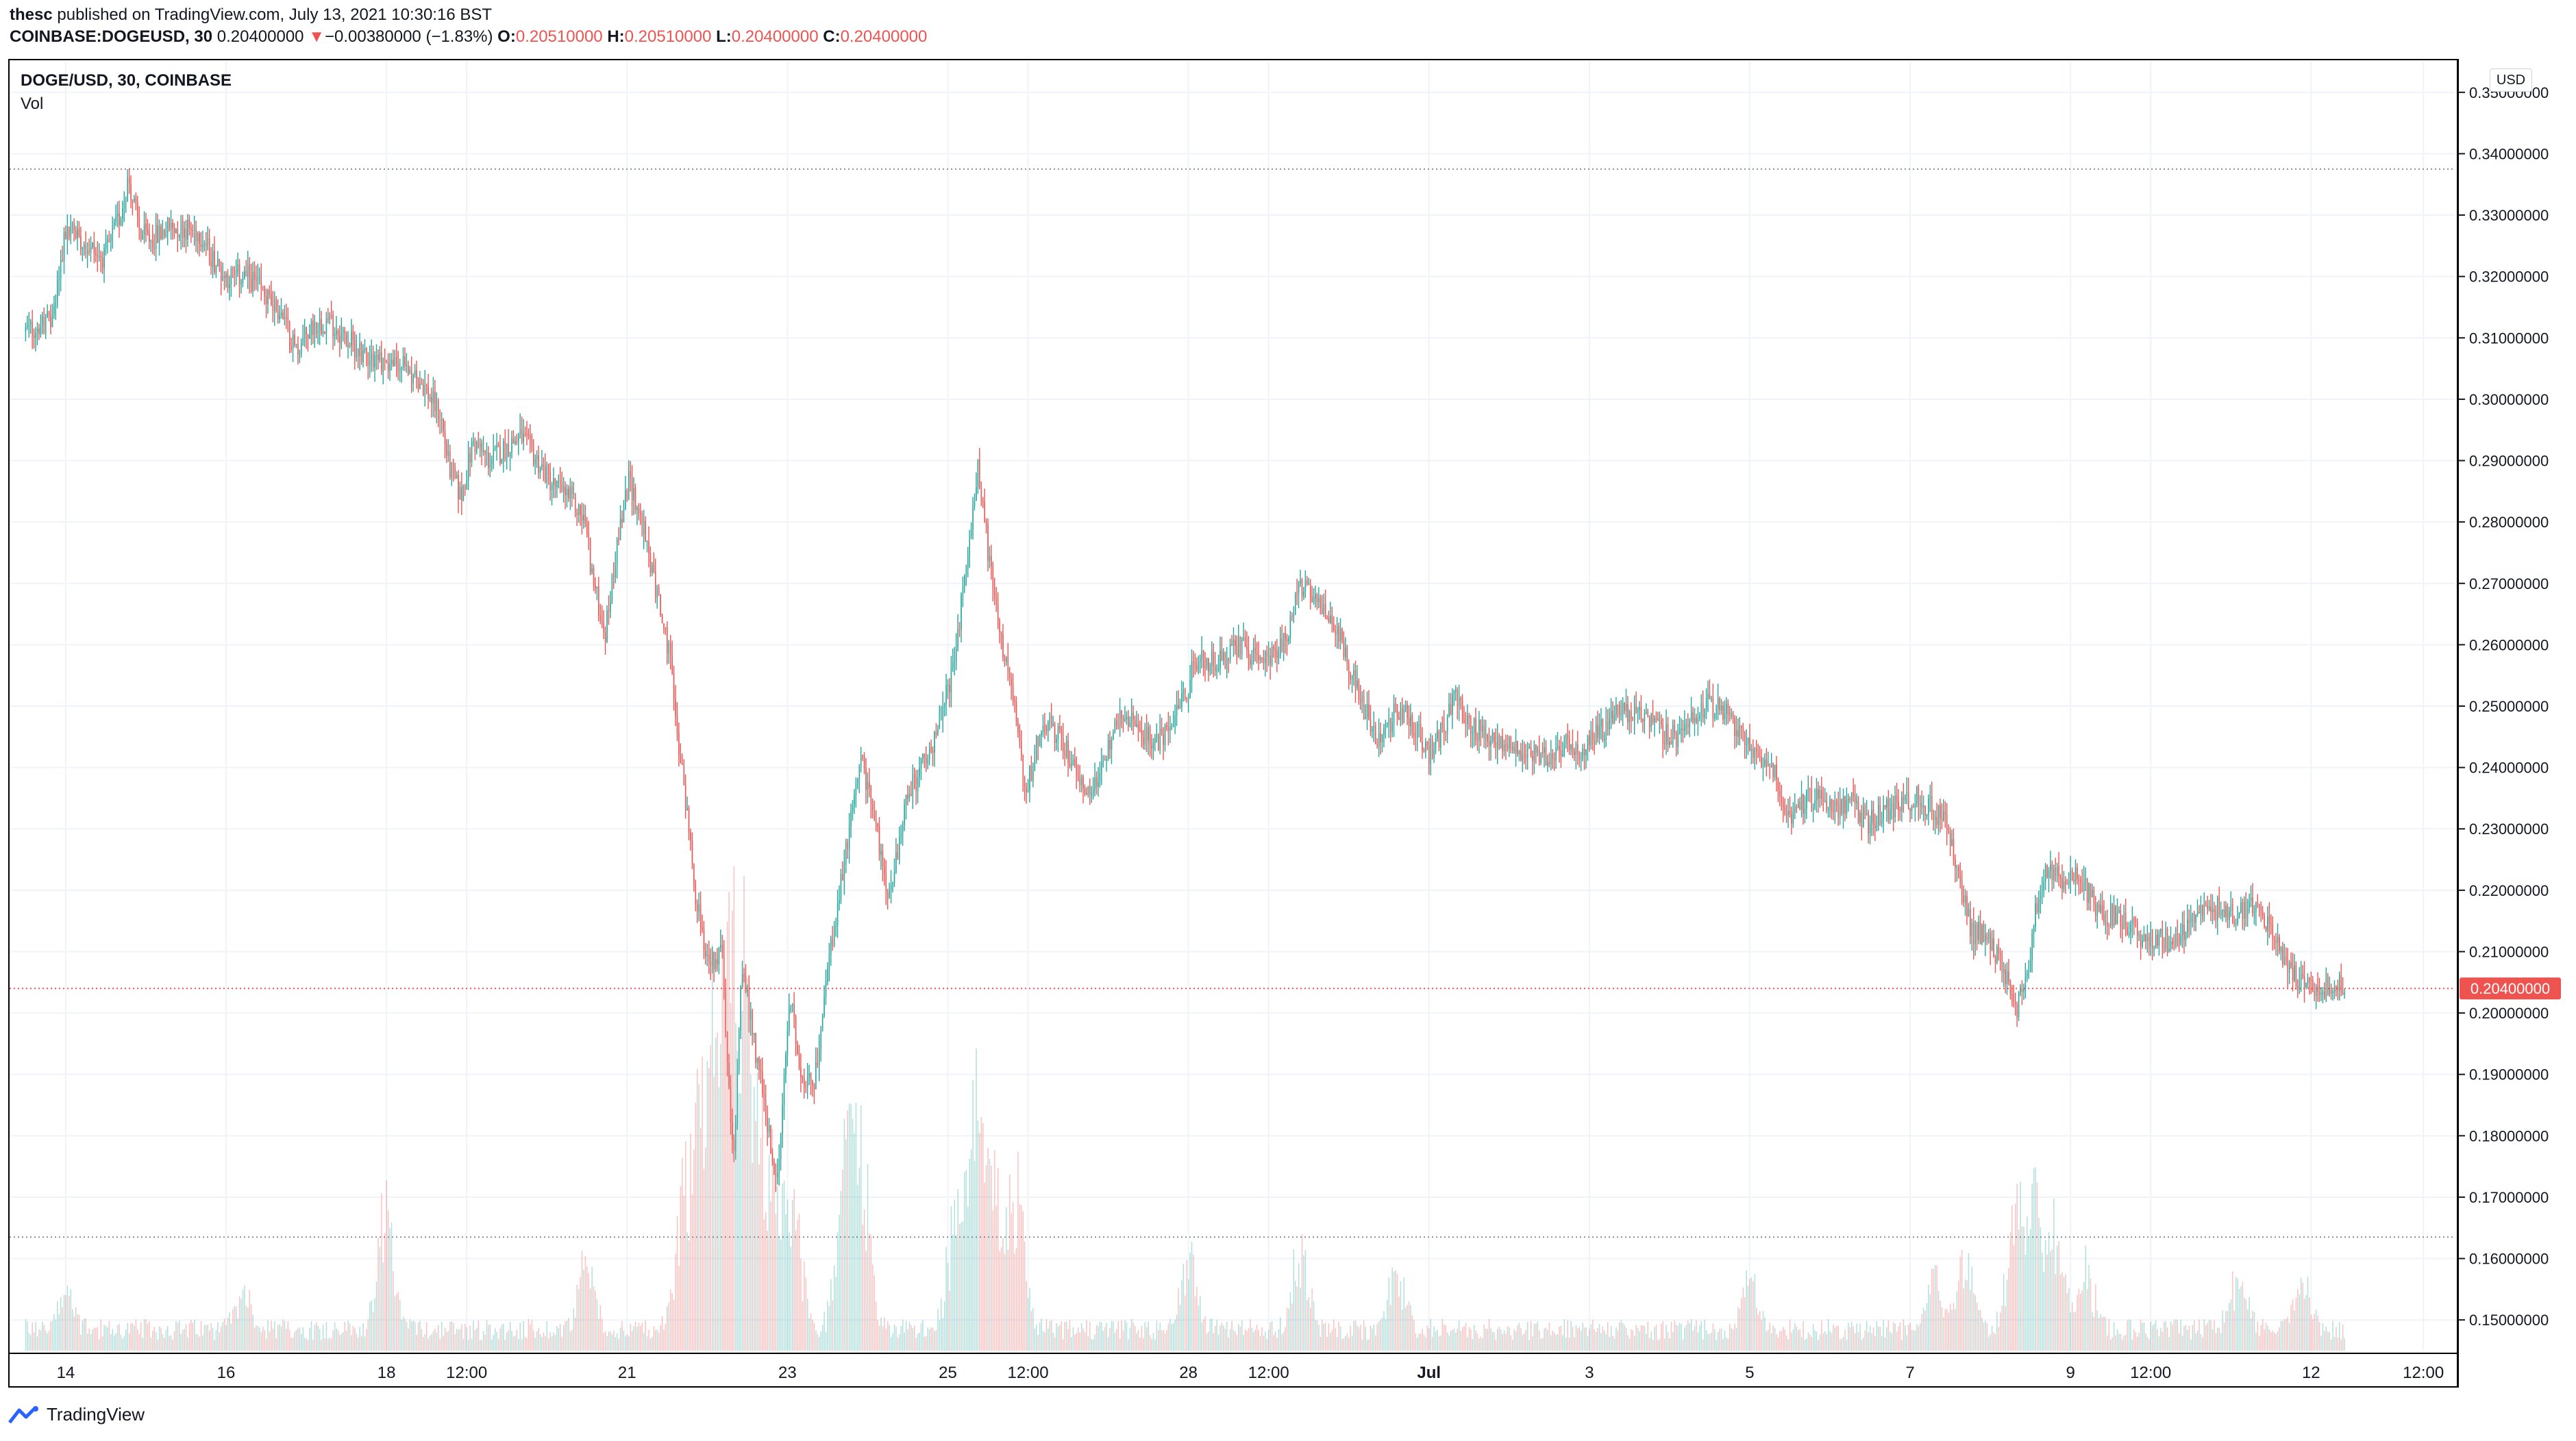  What do you see at coordinates (2511, 80) in the screenshot?
I see `currency-button: USD` at bounding box center [2511, 80].